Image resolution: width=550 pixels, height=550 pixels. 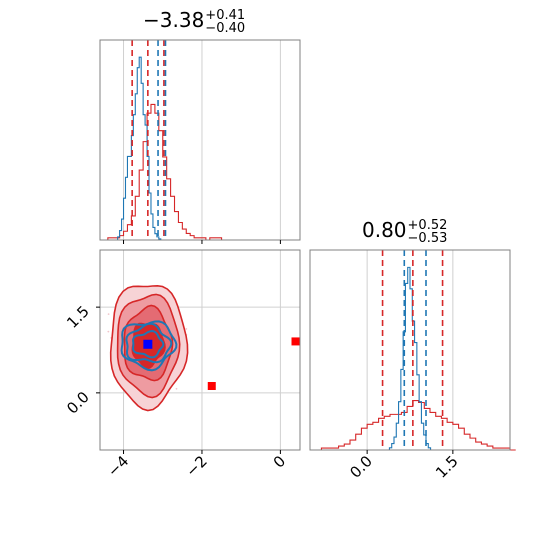 What do you see at coordinates (139, 148) in the screenshot?
I see `param1-hist-blue` at bounding box center [139, 148].